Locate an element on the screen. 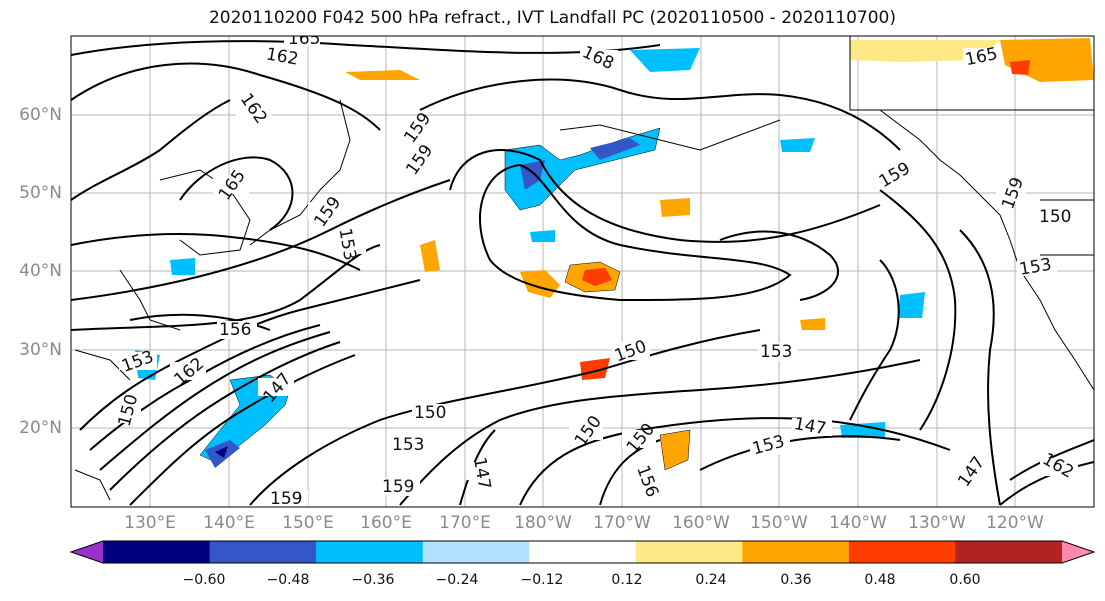  lon-label: 170°W is located at coordinates (622, 523).